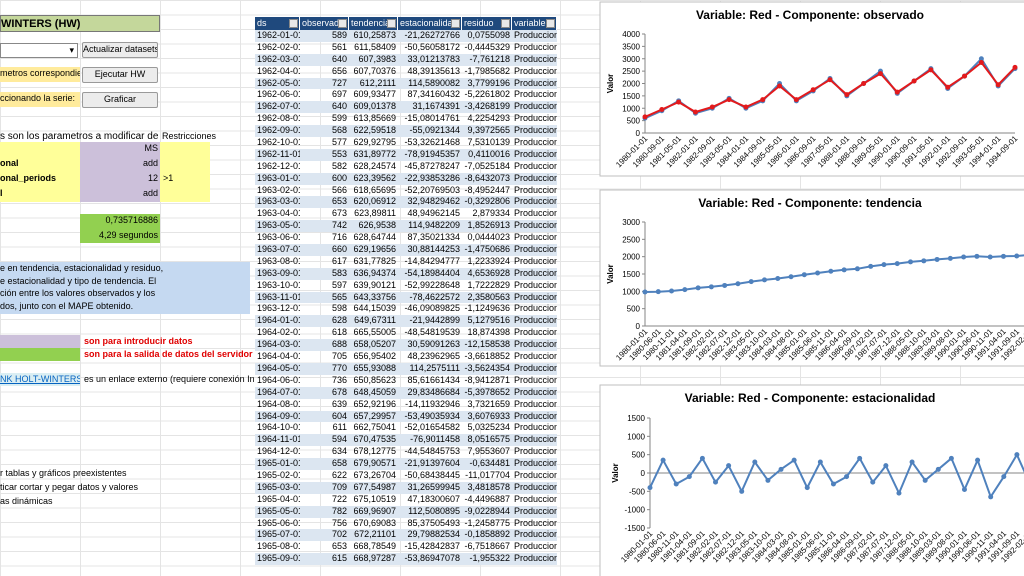 The width and height of the screenshot is (1024, 576). I want to click on table-cell: 1965-04-01, so click(278, 498).